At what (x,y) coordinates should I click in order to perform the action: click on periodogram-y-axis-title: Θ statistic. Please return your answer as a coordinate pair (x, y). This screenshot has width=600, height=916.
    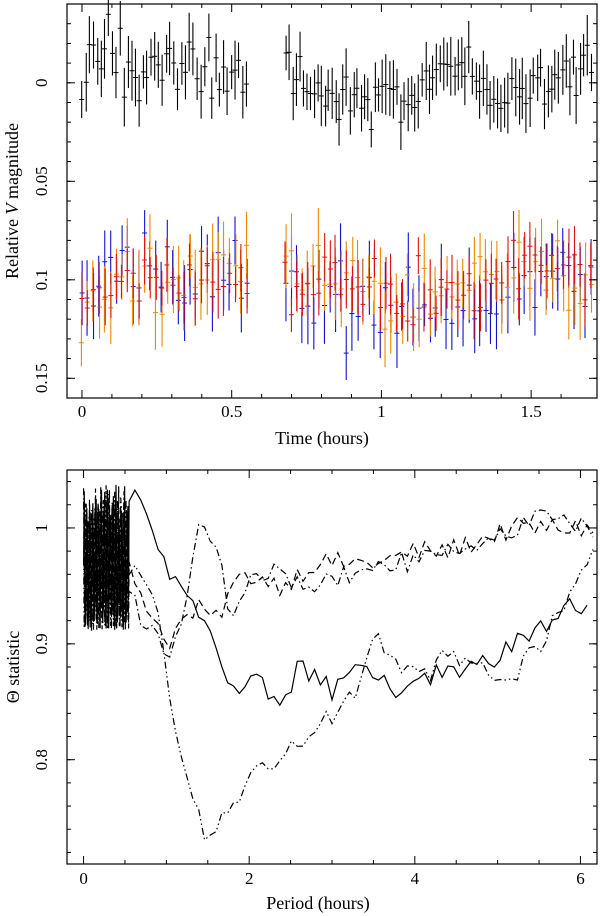
    Looking at the image, I should click on (13, 667).